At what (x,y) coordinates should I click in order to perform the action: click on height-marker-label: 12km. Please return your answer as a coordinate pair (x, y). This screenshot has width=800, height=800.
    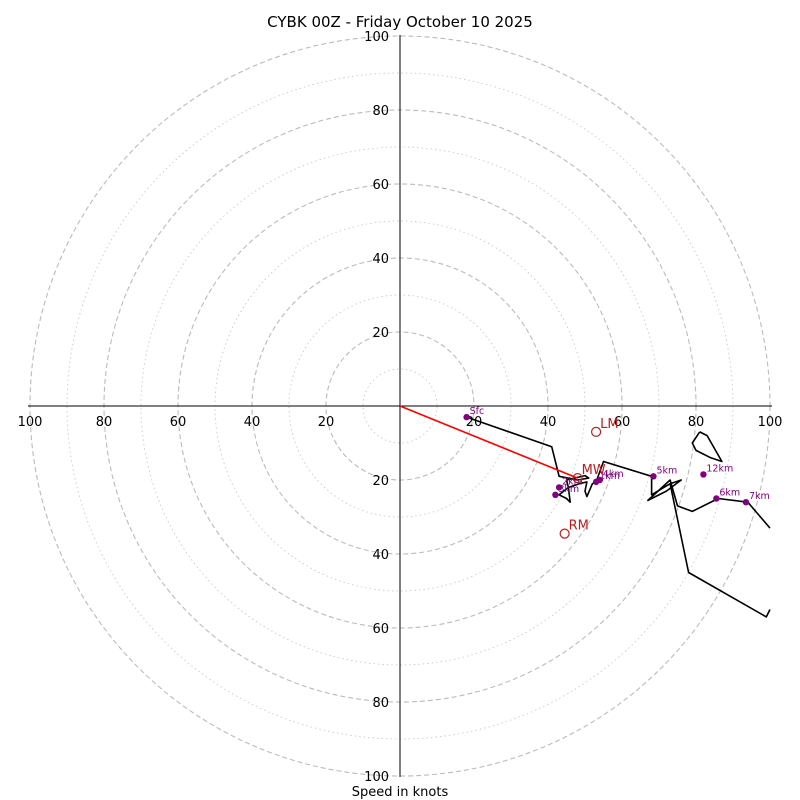
    Looking at the image, I should click on (719, 468).